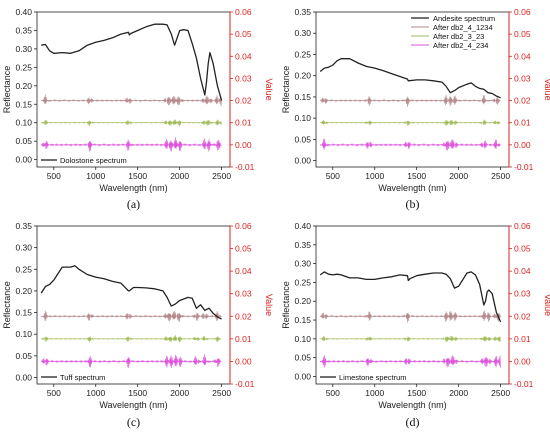 The height and width of the screenshot is (439, 550). I want to click on plot-frame, so click(133, 89).